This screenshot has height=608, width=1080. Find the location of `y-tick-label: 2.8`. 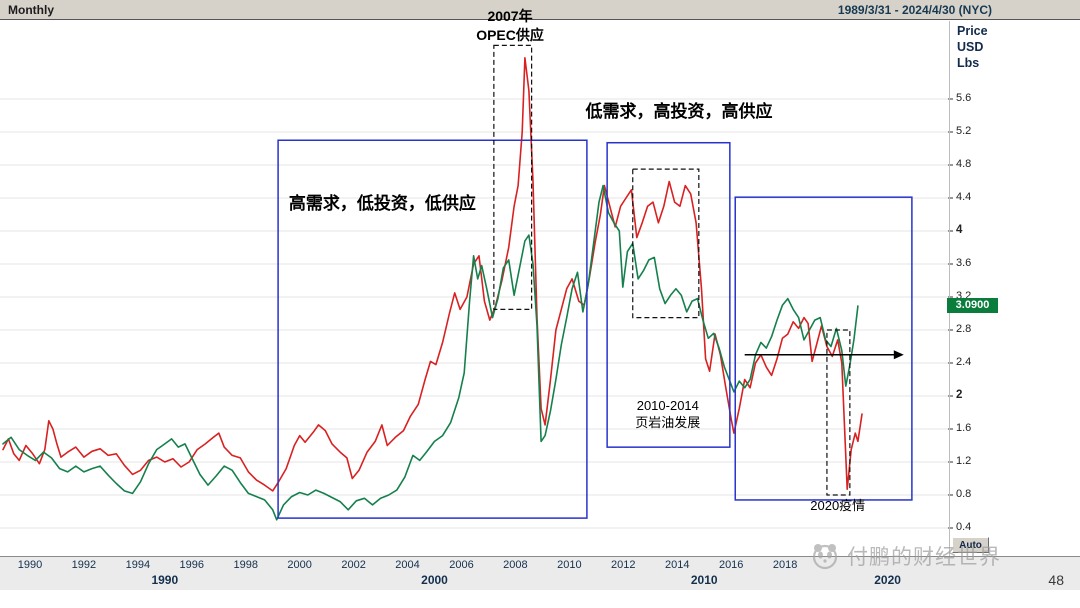

y-tick-label: 2.8 is located at coordinates (964, 329).